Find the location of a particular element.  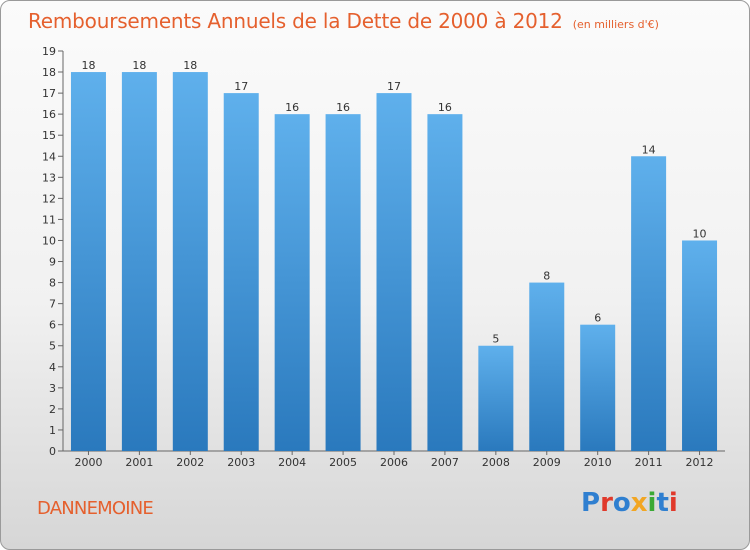

y-tick-label: 11 is located at coordinates (49, 219).